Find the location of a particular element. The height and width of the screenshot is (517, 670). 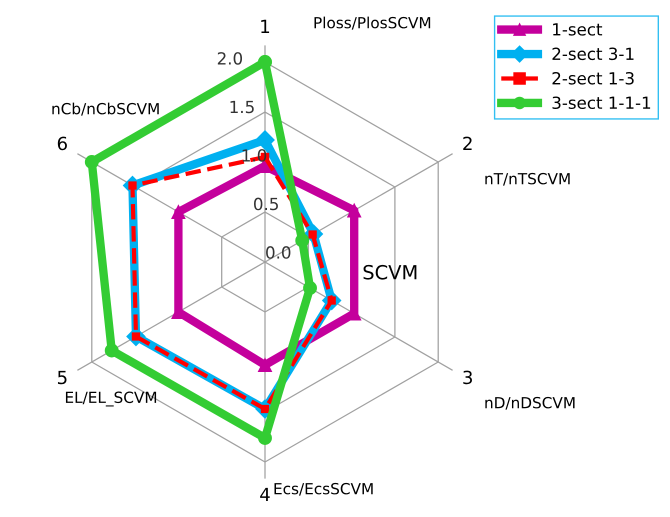

y-tick-label: 1.5 is located at coordinates (242, 107).